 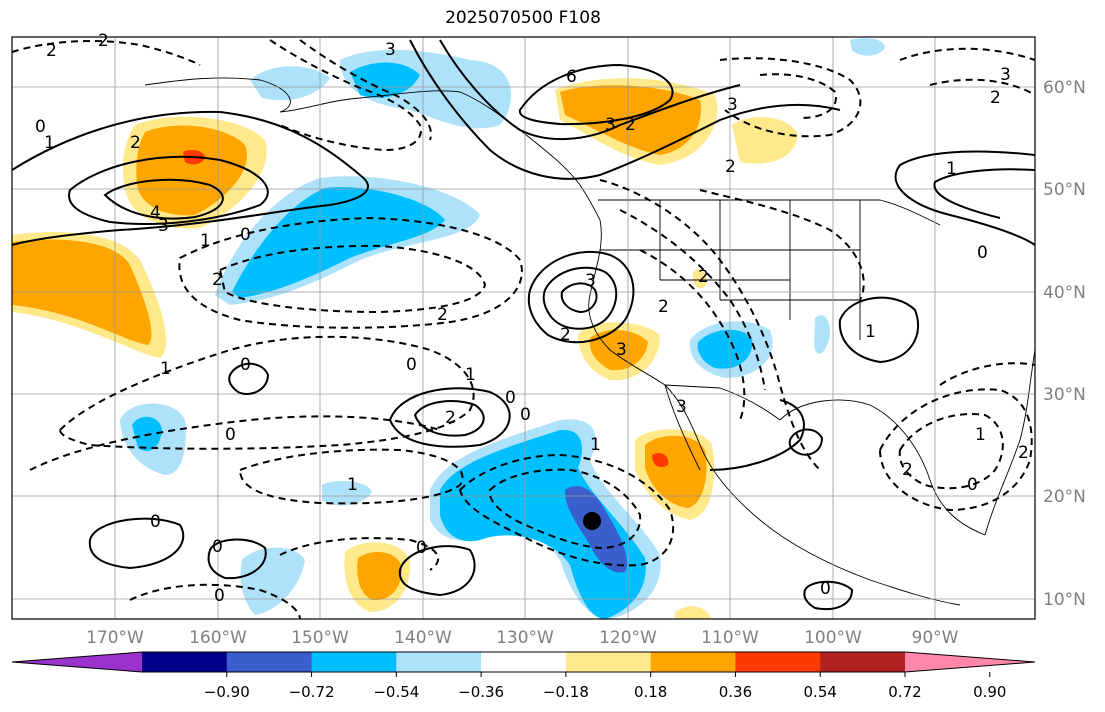 I want to click on coast-alaska, so click(x=372, y=149).